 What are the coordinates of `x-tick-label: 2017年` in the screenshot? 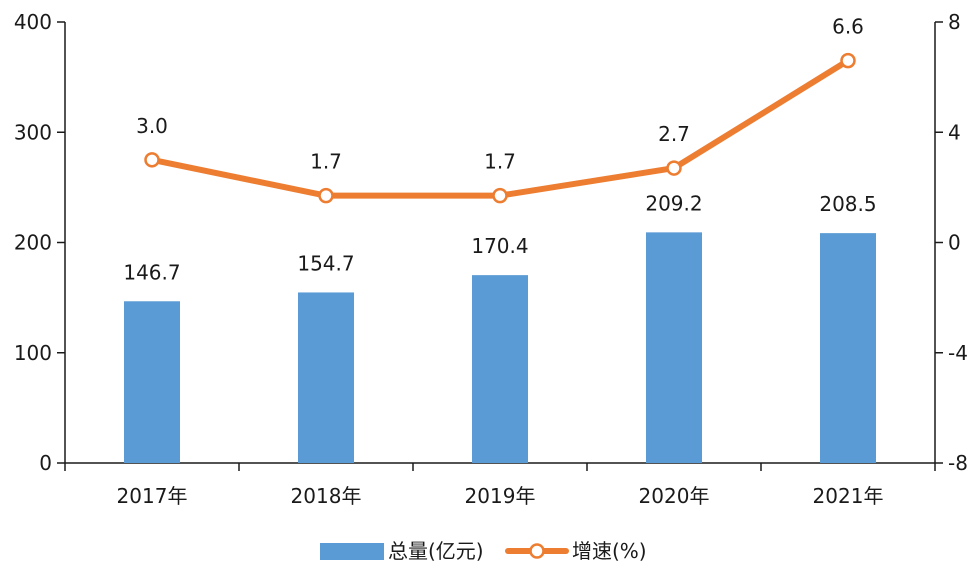 It's located at (152, 496).